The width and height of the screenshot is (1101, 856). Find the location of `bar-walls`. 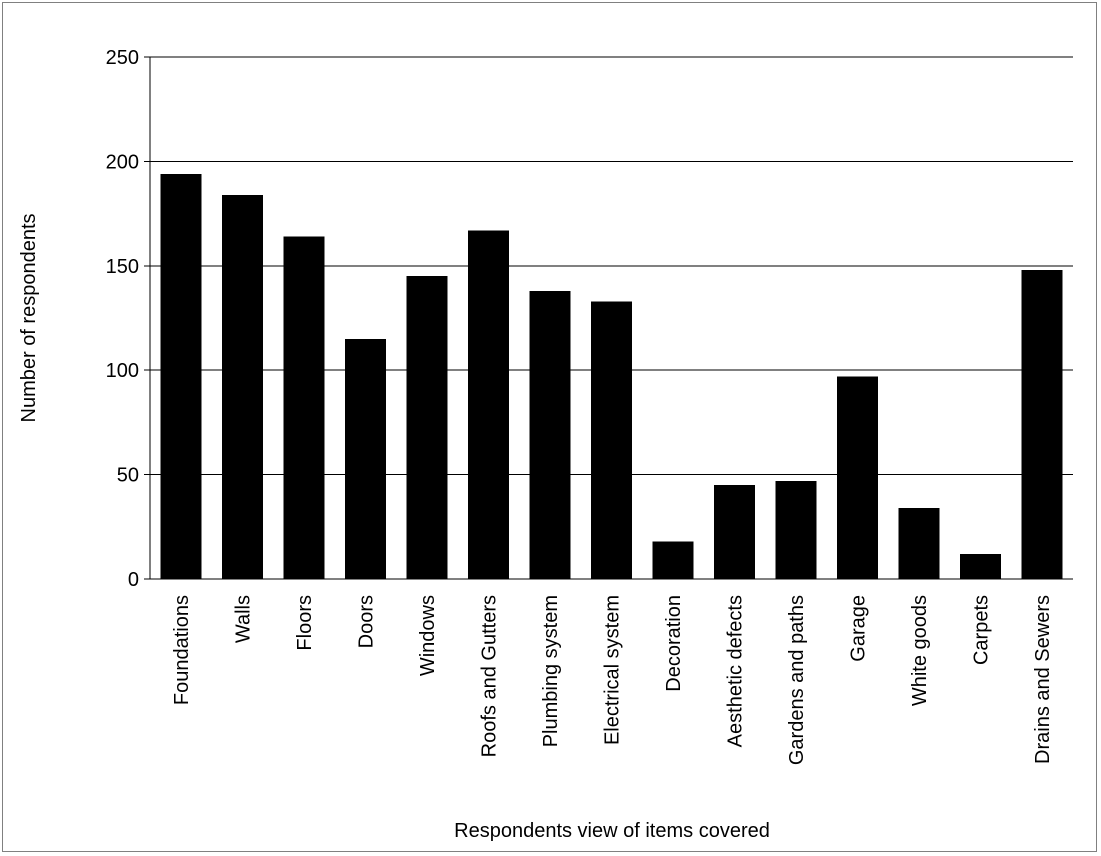

bar-walls is located at coordinates (242, 387).